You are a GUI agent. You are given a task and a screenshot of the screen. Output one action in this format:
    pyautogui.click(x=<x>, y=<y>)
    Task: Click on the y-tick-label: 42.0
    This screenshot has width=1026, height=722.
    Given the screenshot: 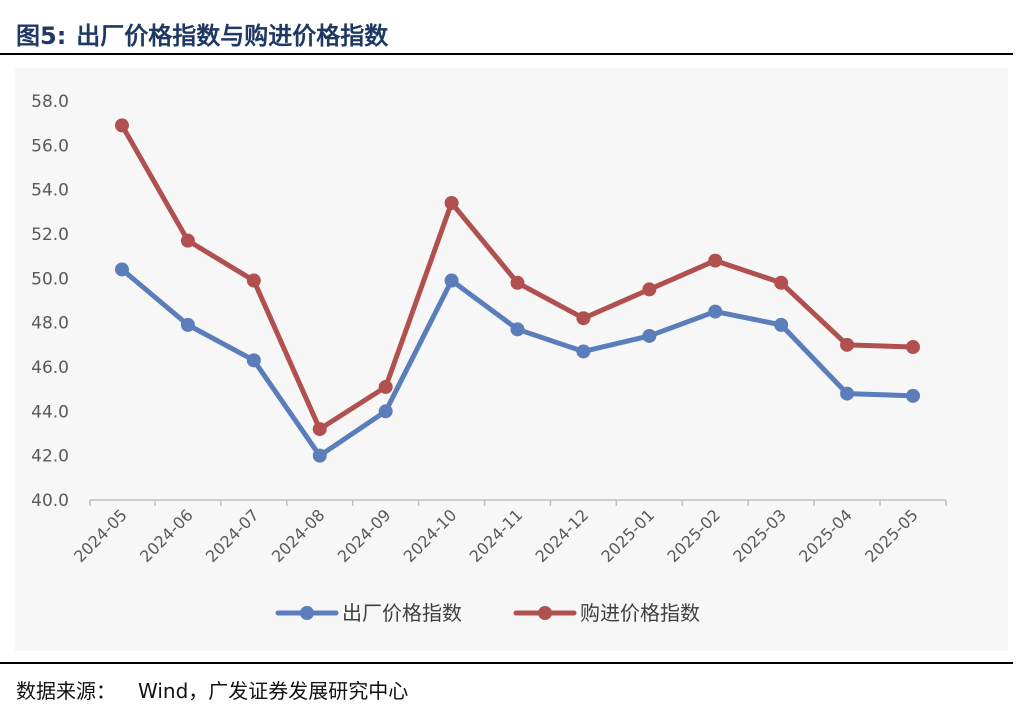 What is the action you would take?
    pyautogui.click(x=50, y=457)
    